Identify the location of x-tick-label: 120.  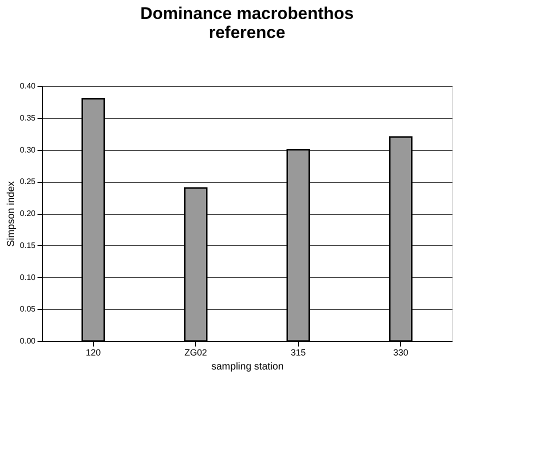
(93, 353).